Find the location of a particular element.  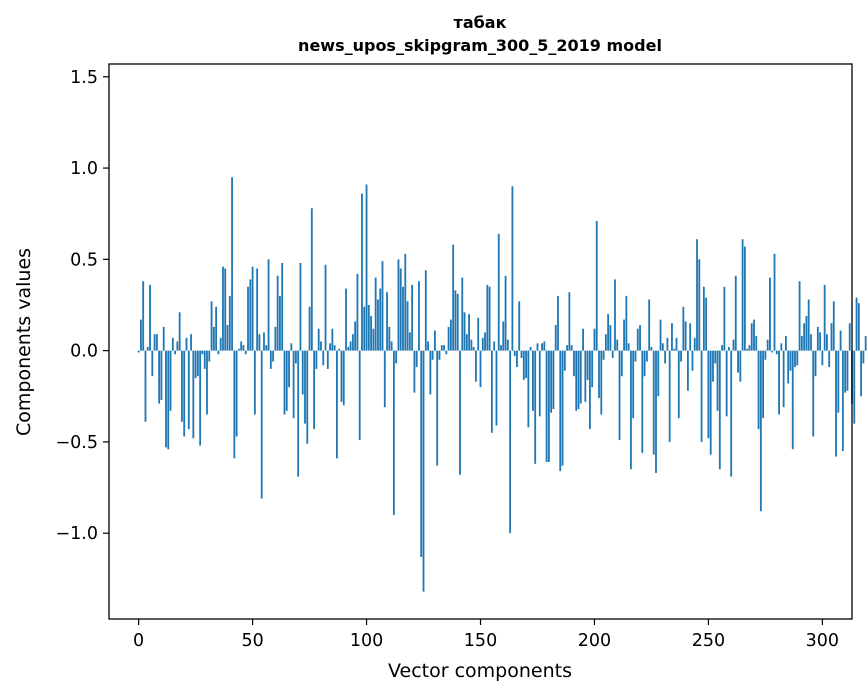

y-tick-label: 0.0 is located at coordinates (84, 352).